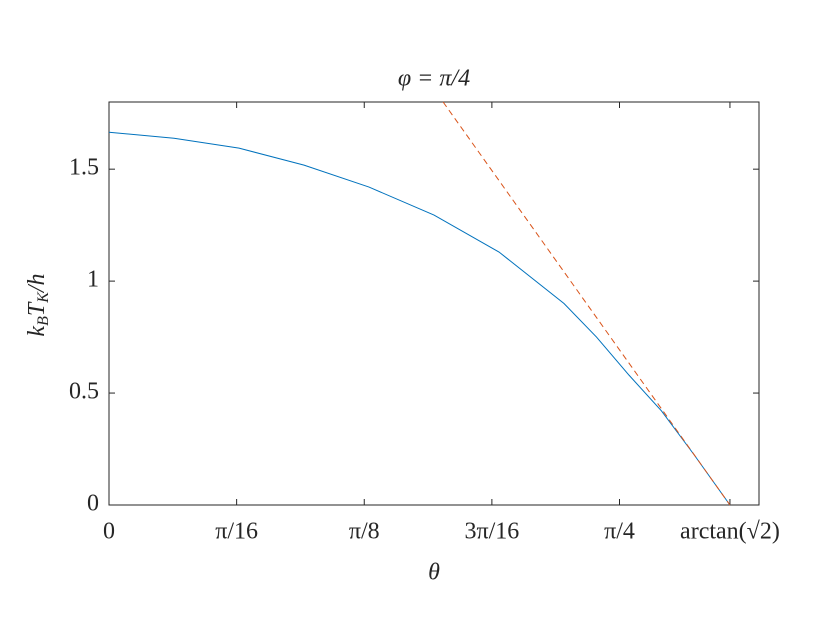 Image resolution: width=840 pixels, height=630 pixels. Describe the element at coordinates (730, 532) in the screenshot. I see `x-tick-label: arctan(√2)` at that location.